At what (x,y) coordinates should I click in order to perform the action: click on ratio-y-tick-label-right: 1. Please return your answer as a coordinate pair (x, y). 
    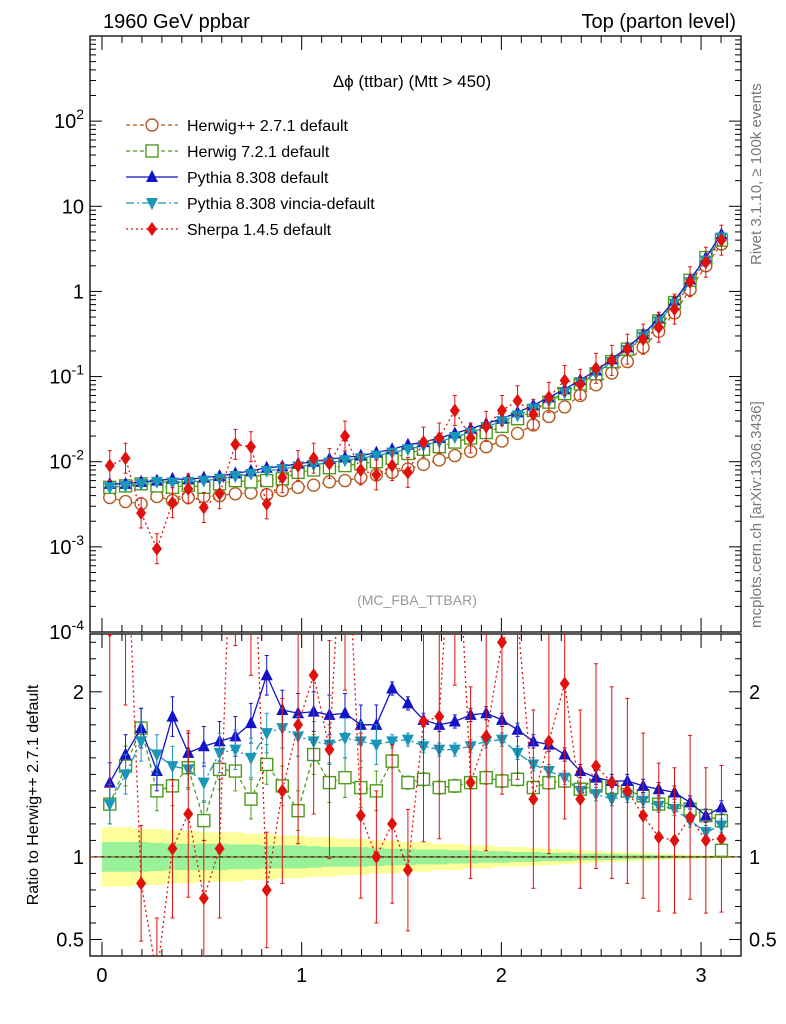
    Looking at the image, I should click on (754, 858).